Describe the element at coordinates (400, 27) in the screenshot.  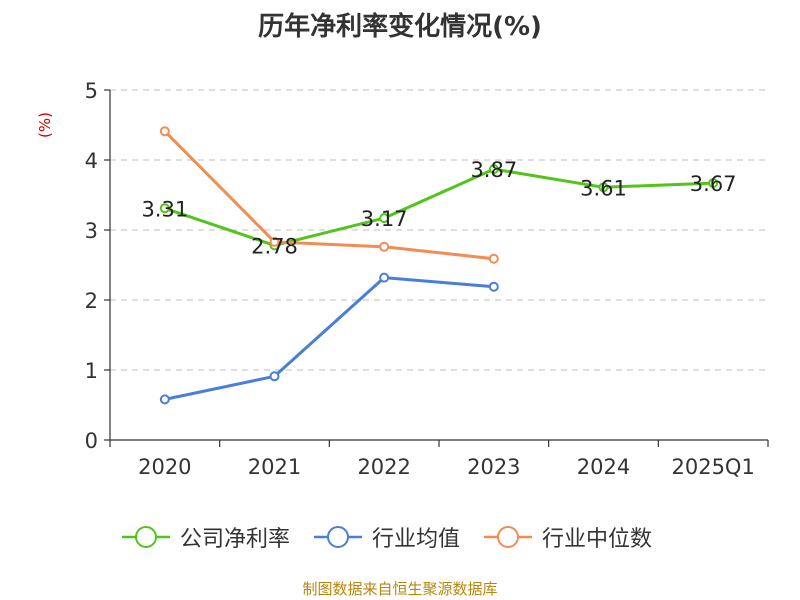
I see `chart-title: 历年净利率变化情况(%)` at that location.